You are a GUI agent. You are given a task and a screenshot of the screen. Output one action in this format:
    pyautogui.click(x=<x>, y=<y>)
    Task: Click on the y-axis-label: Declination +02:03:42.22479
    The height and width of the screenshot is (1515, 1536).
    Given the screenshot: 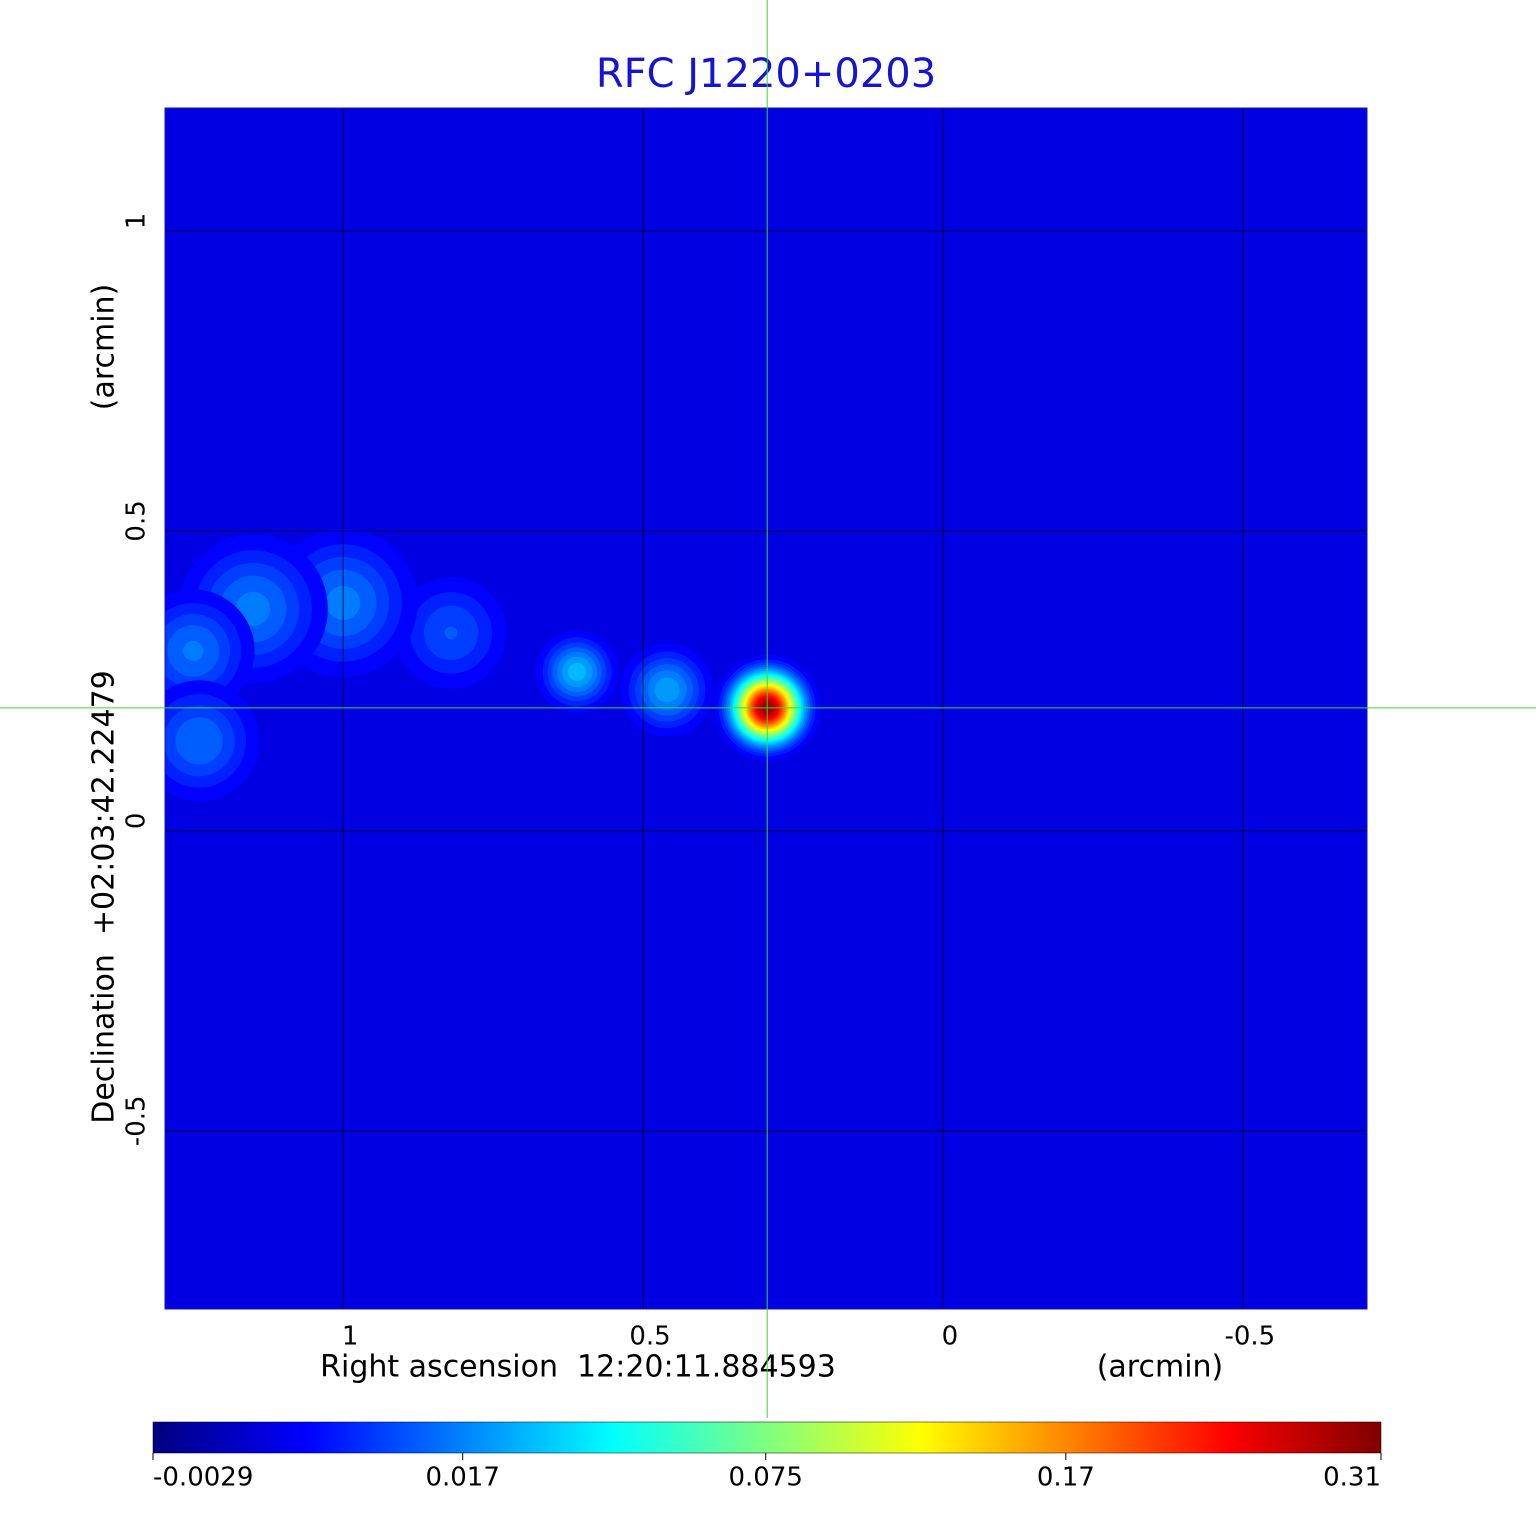 What is the action you would take?
    pyautogui.click(x=104, y=897)
    